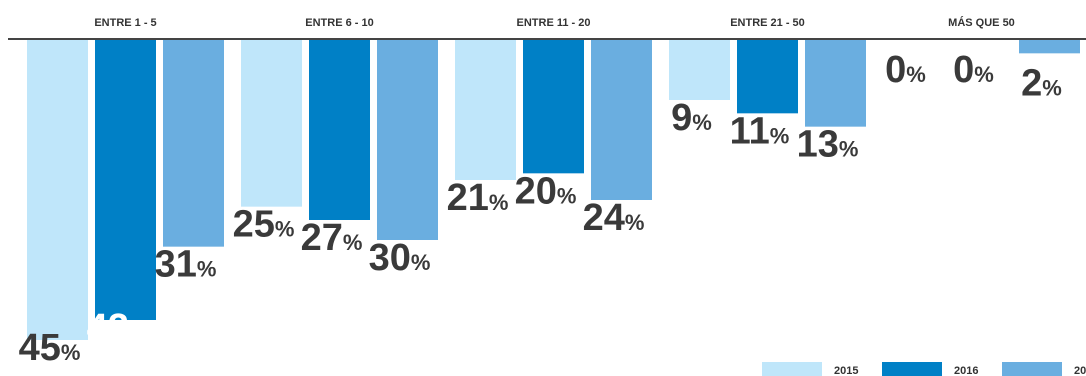 This screenshot has width=1086, height=376. Describe the element at coordinates (1041, 83) in the screenshot. I see `value-label-20-5: 2%` at that location.